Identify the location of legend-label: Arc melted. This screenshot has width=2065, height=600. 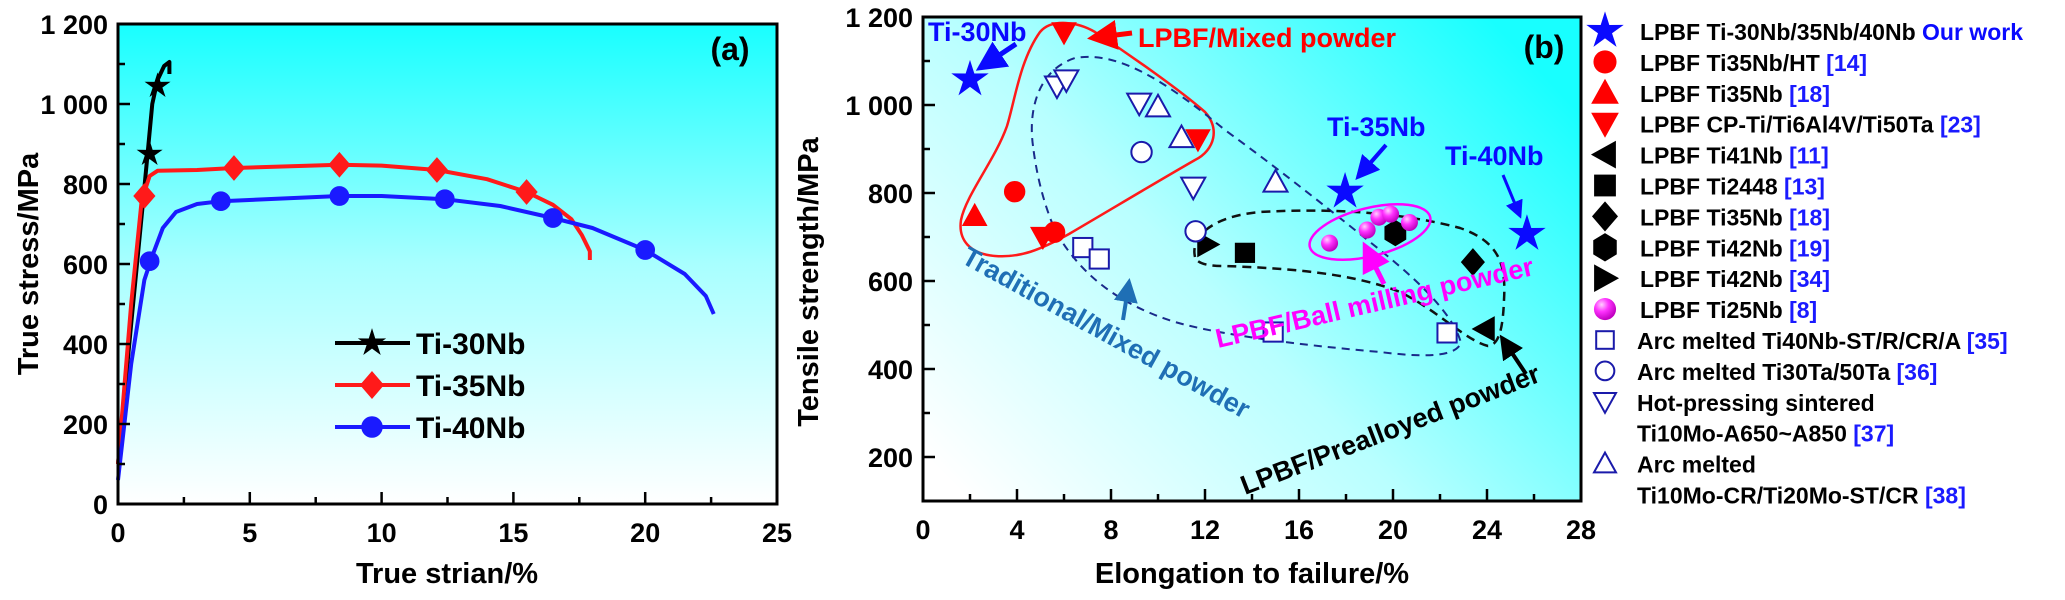
(1696, 465).